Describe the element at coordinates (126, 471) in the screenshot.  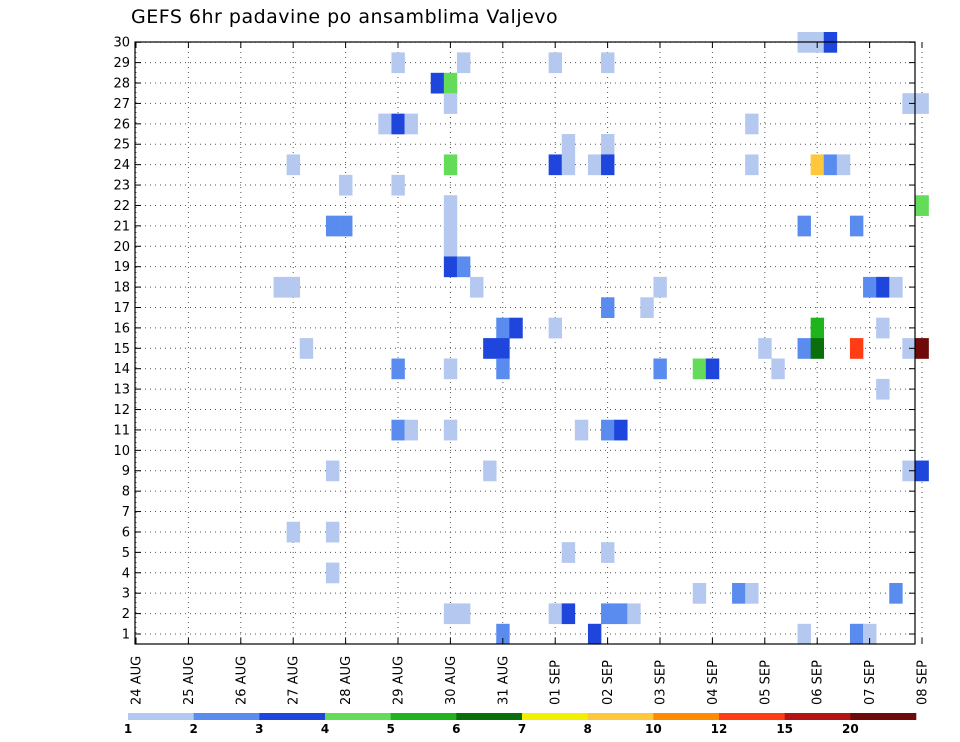
I see `y-tick-label: 9` at that location.